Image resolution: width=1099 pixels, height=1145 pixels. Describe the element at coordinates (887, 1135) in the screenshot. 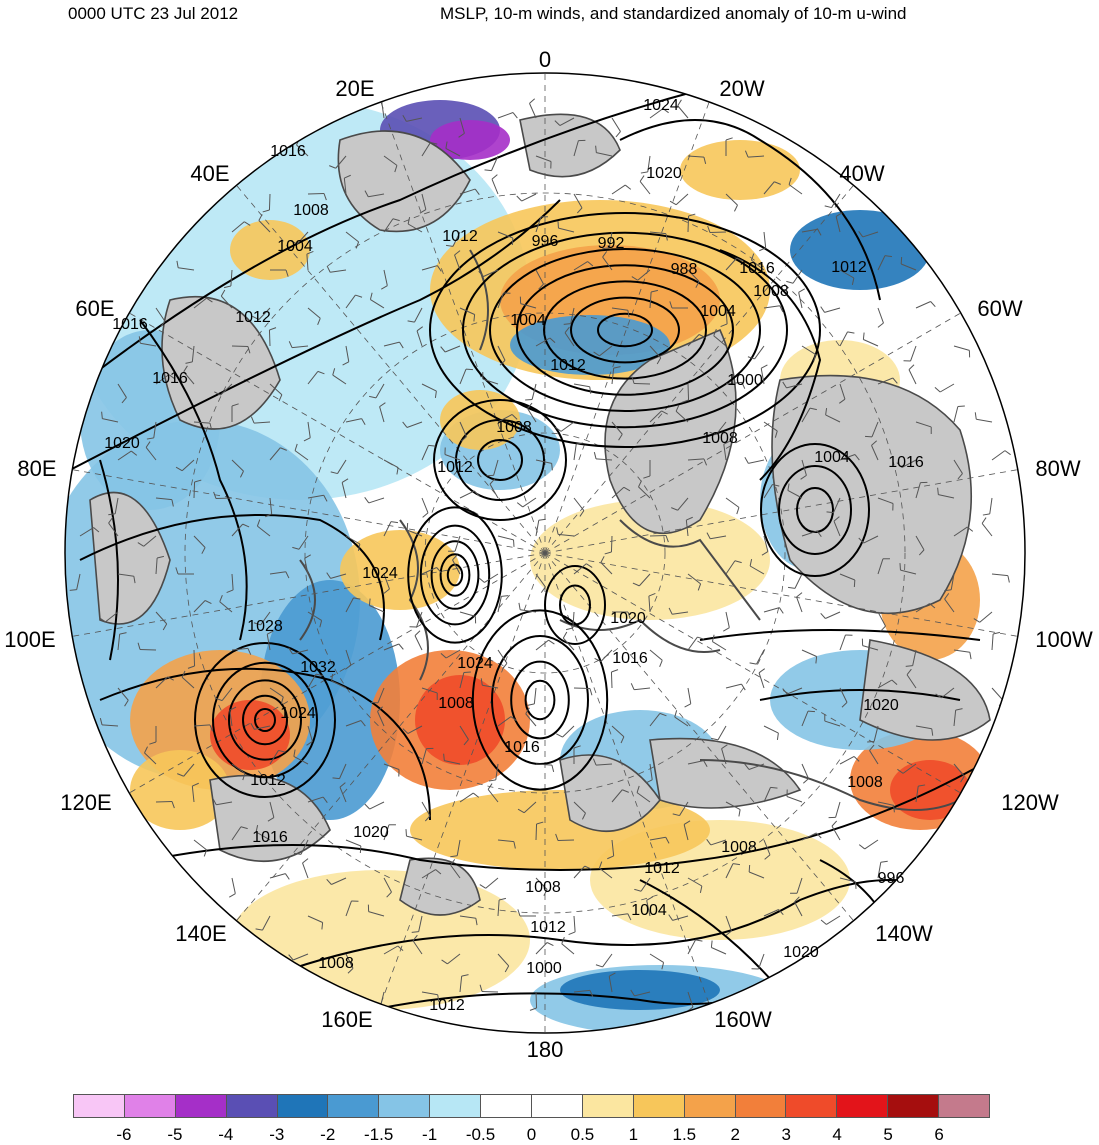

I see `colorbar-tick-label: 5` at that location.